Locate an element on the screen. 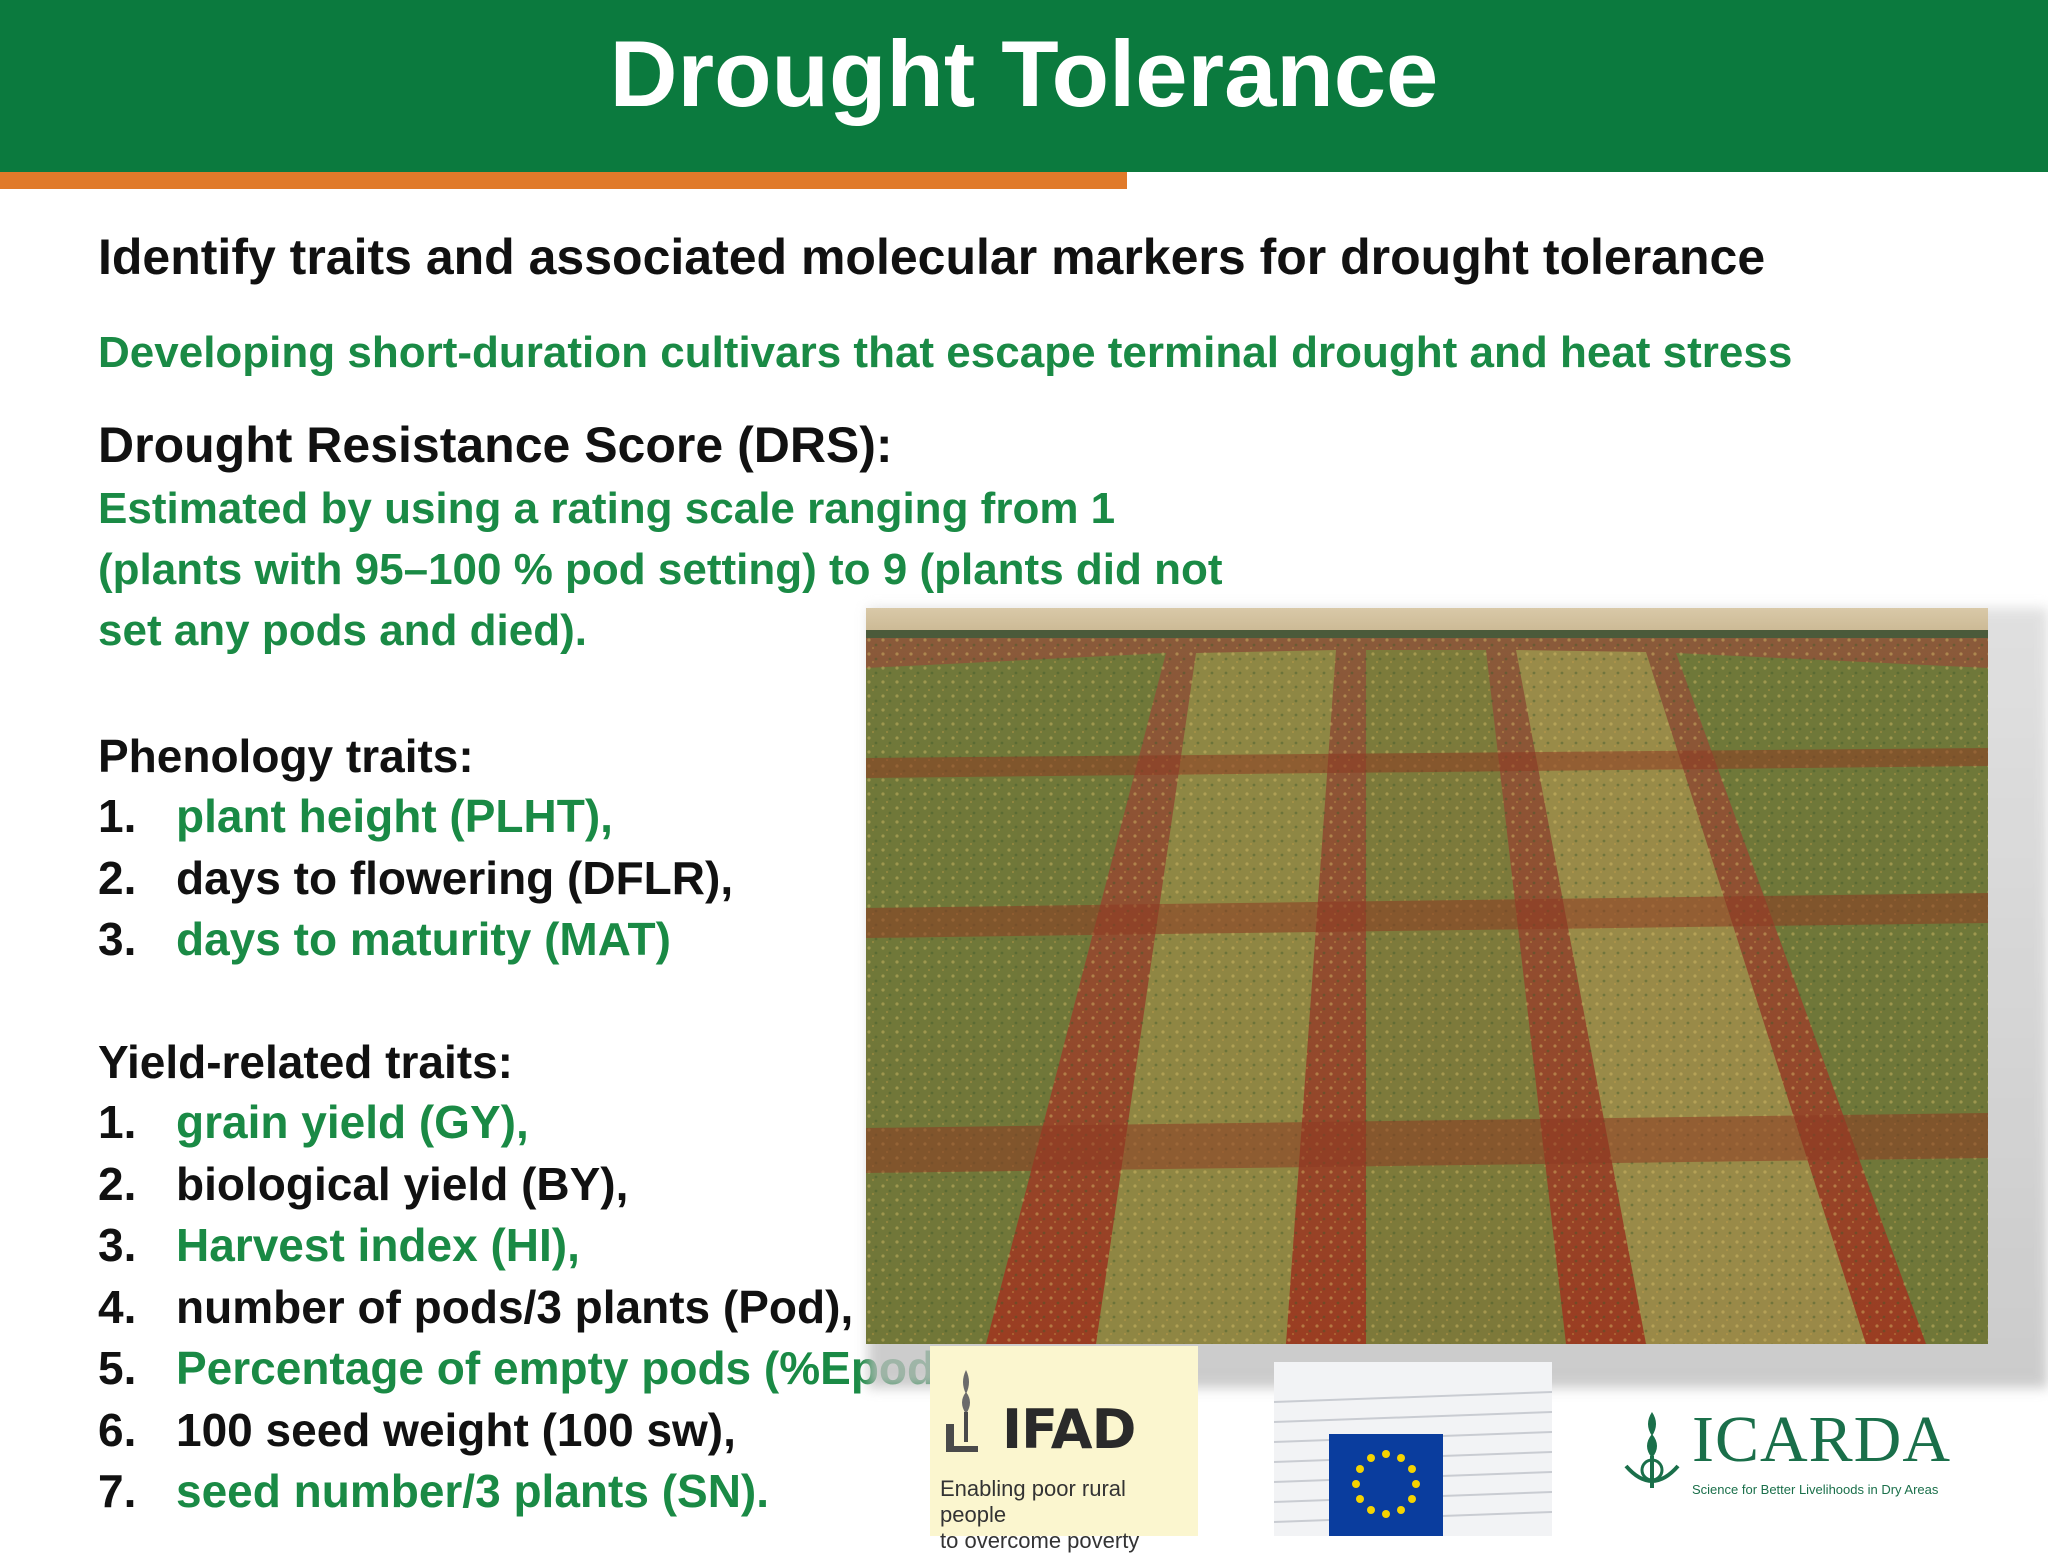  slide-title: Drought Tolerance is located at coordinates (1024, 73).